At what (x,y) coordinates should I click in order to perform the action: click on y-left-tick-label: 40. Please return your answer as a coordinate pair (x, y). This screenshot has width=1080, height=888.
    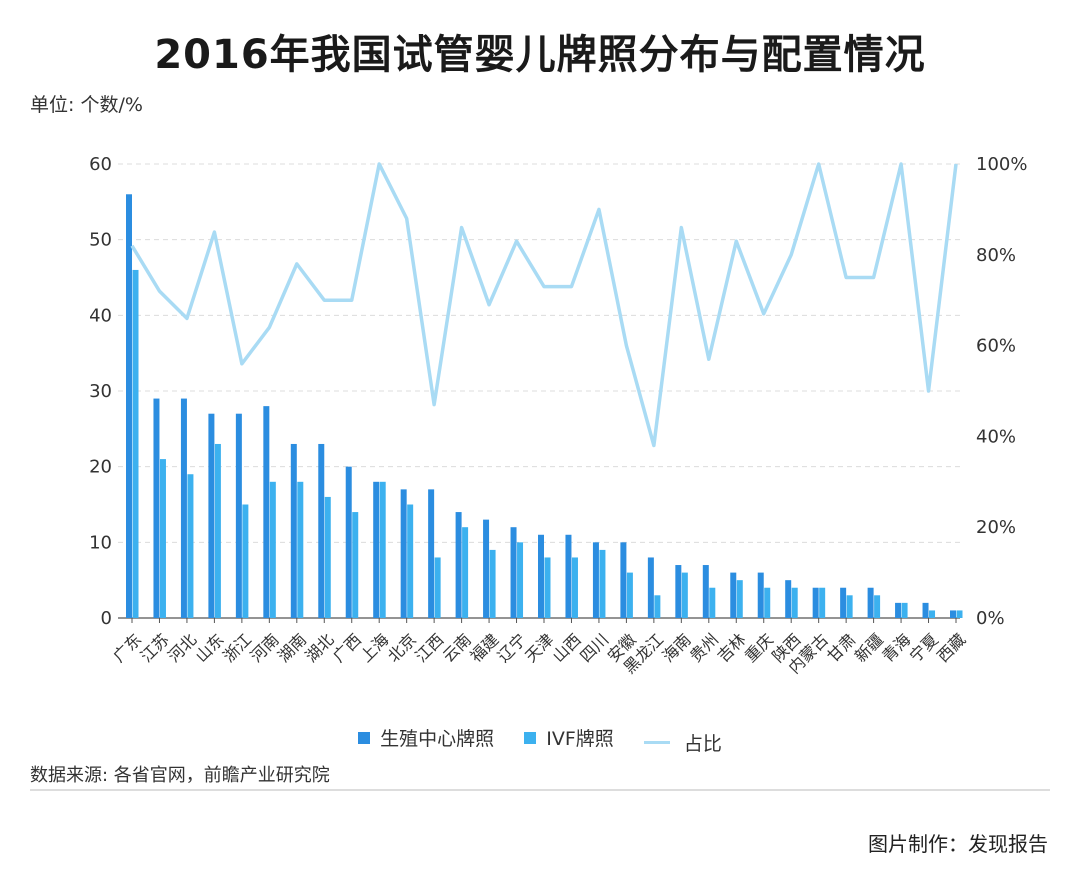
    Looking at the image, I should click on (100, 315).